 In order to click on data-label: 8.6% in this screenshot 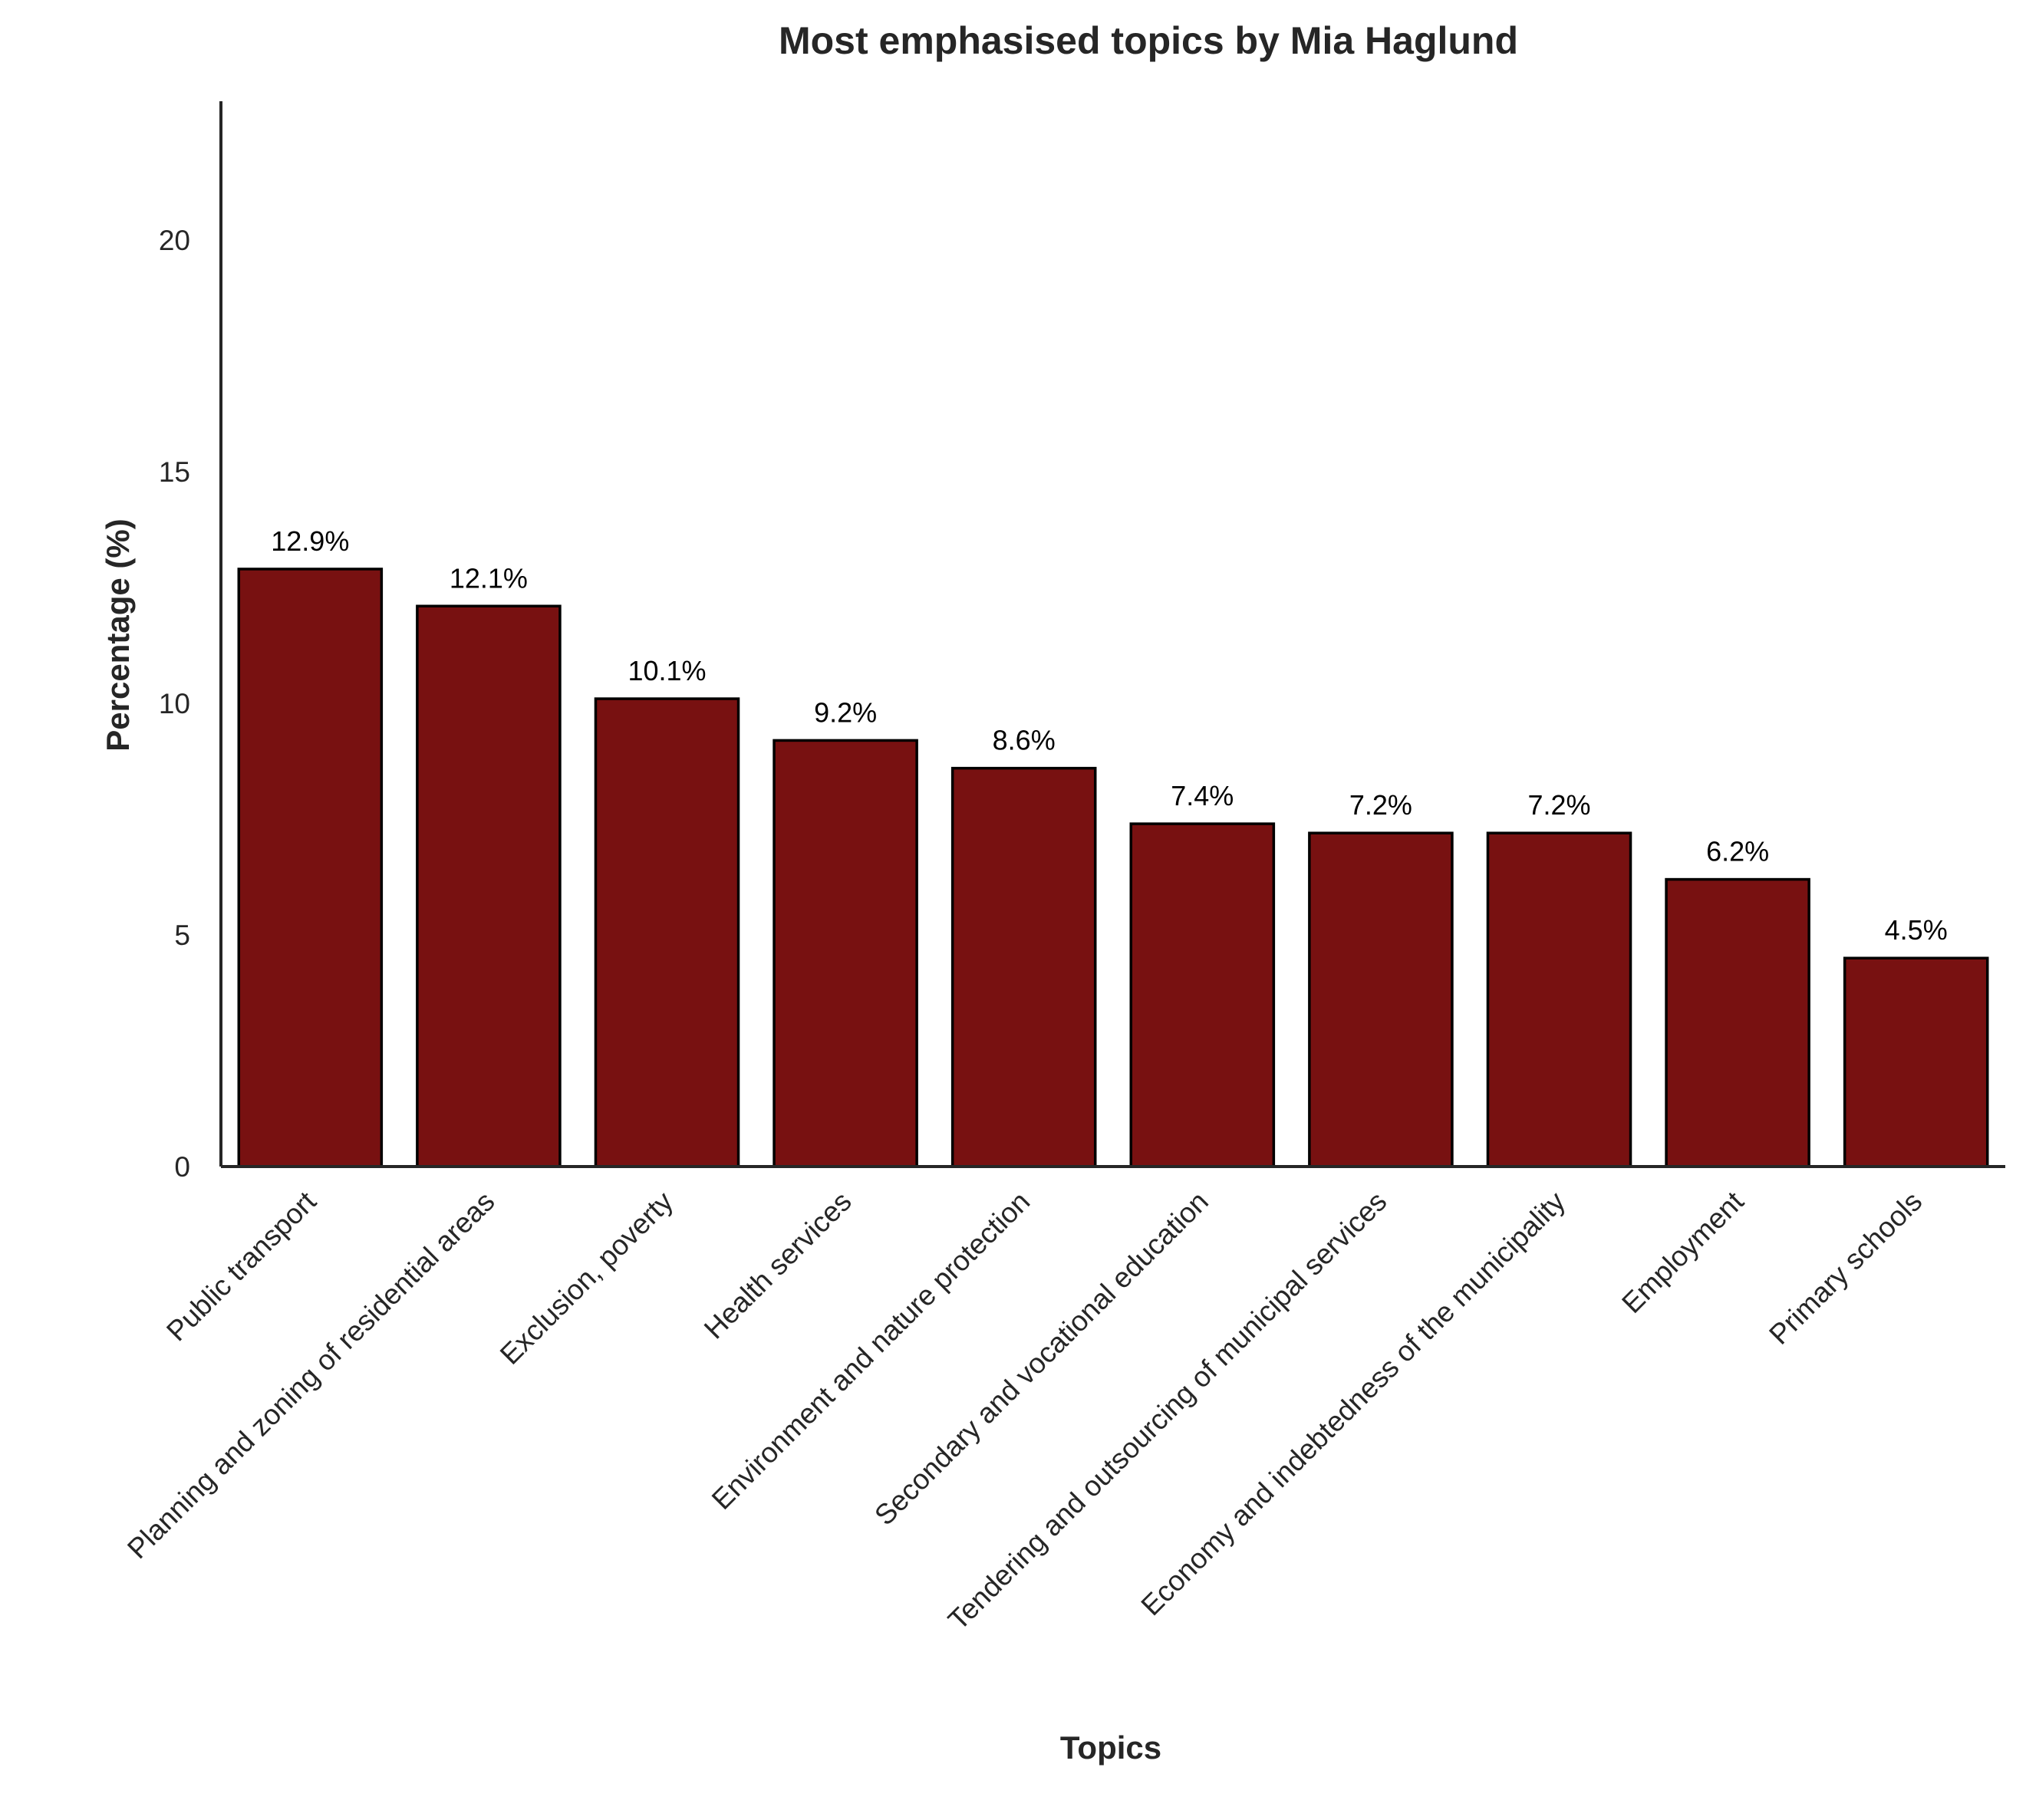, I will do `click(1025, 741)`.